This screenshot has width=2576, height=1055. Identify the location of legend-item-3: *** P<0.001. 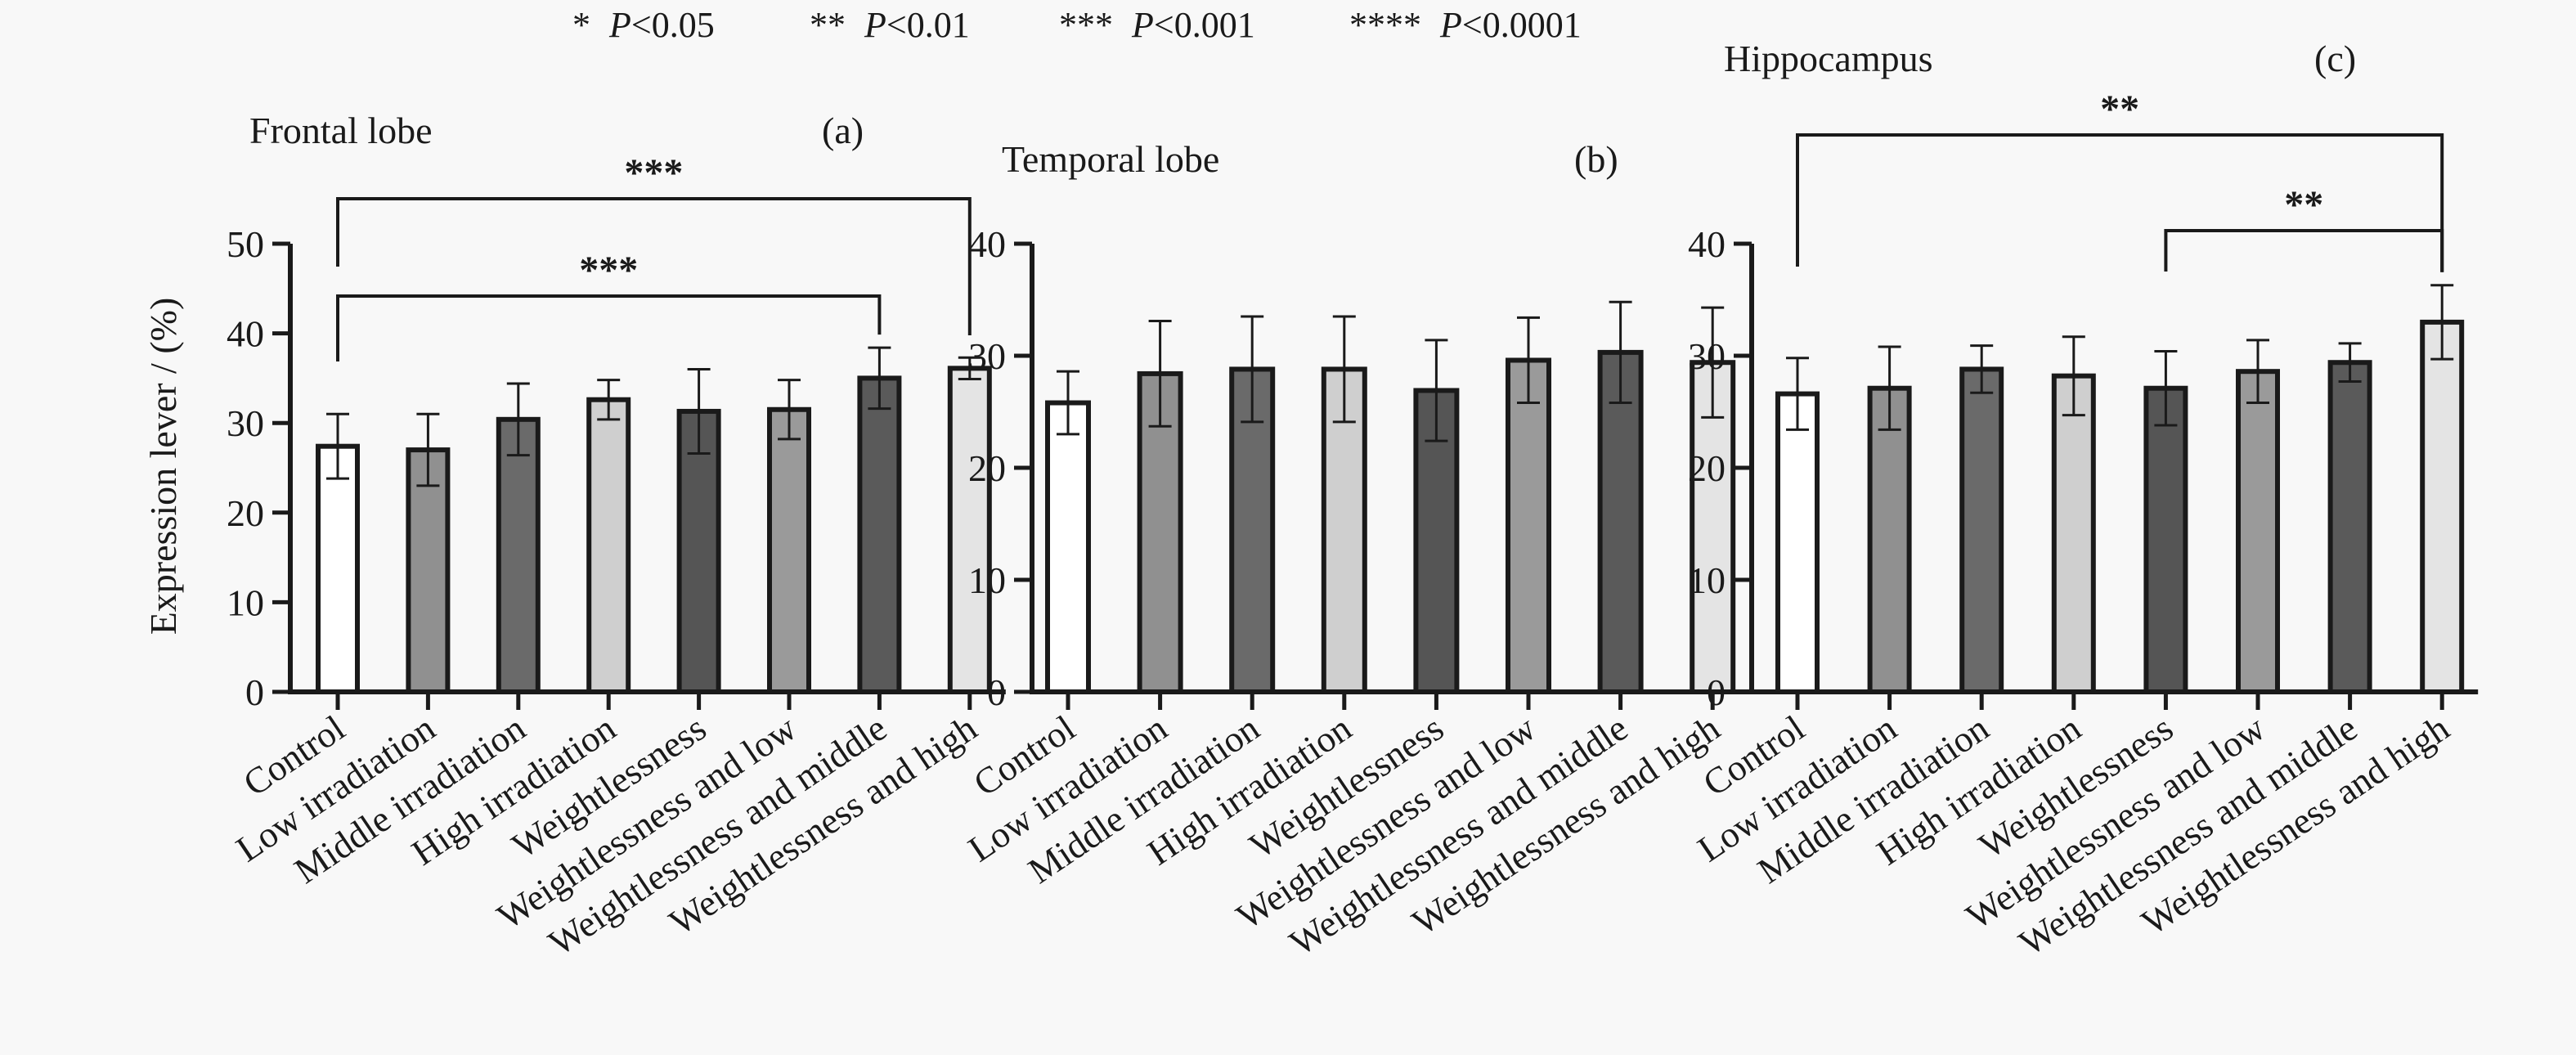
(1157, 25).